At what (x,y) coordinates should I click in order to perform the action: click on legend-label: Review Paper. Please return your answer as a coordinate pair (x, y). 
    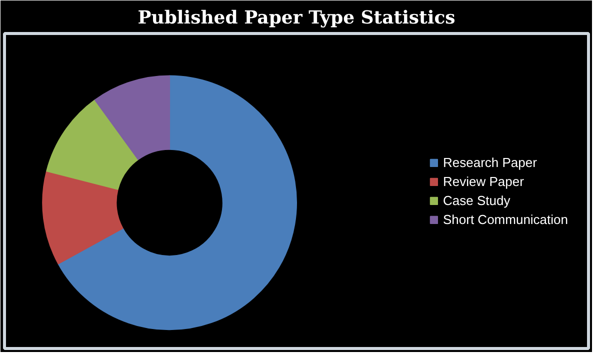
    Looking at the image, I should click on (483, 181).